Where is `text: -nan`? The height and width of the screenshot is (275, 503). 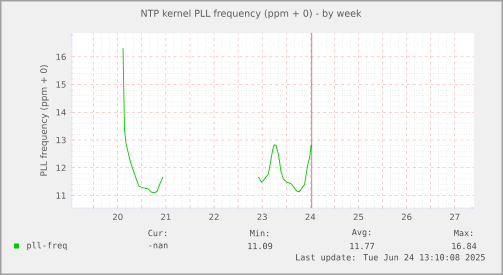 text: -nan is located at coordinates (158, 246).